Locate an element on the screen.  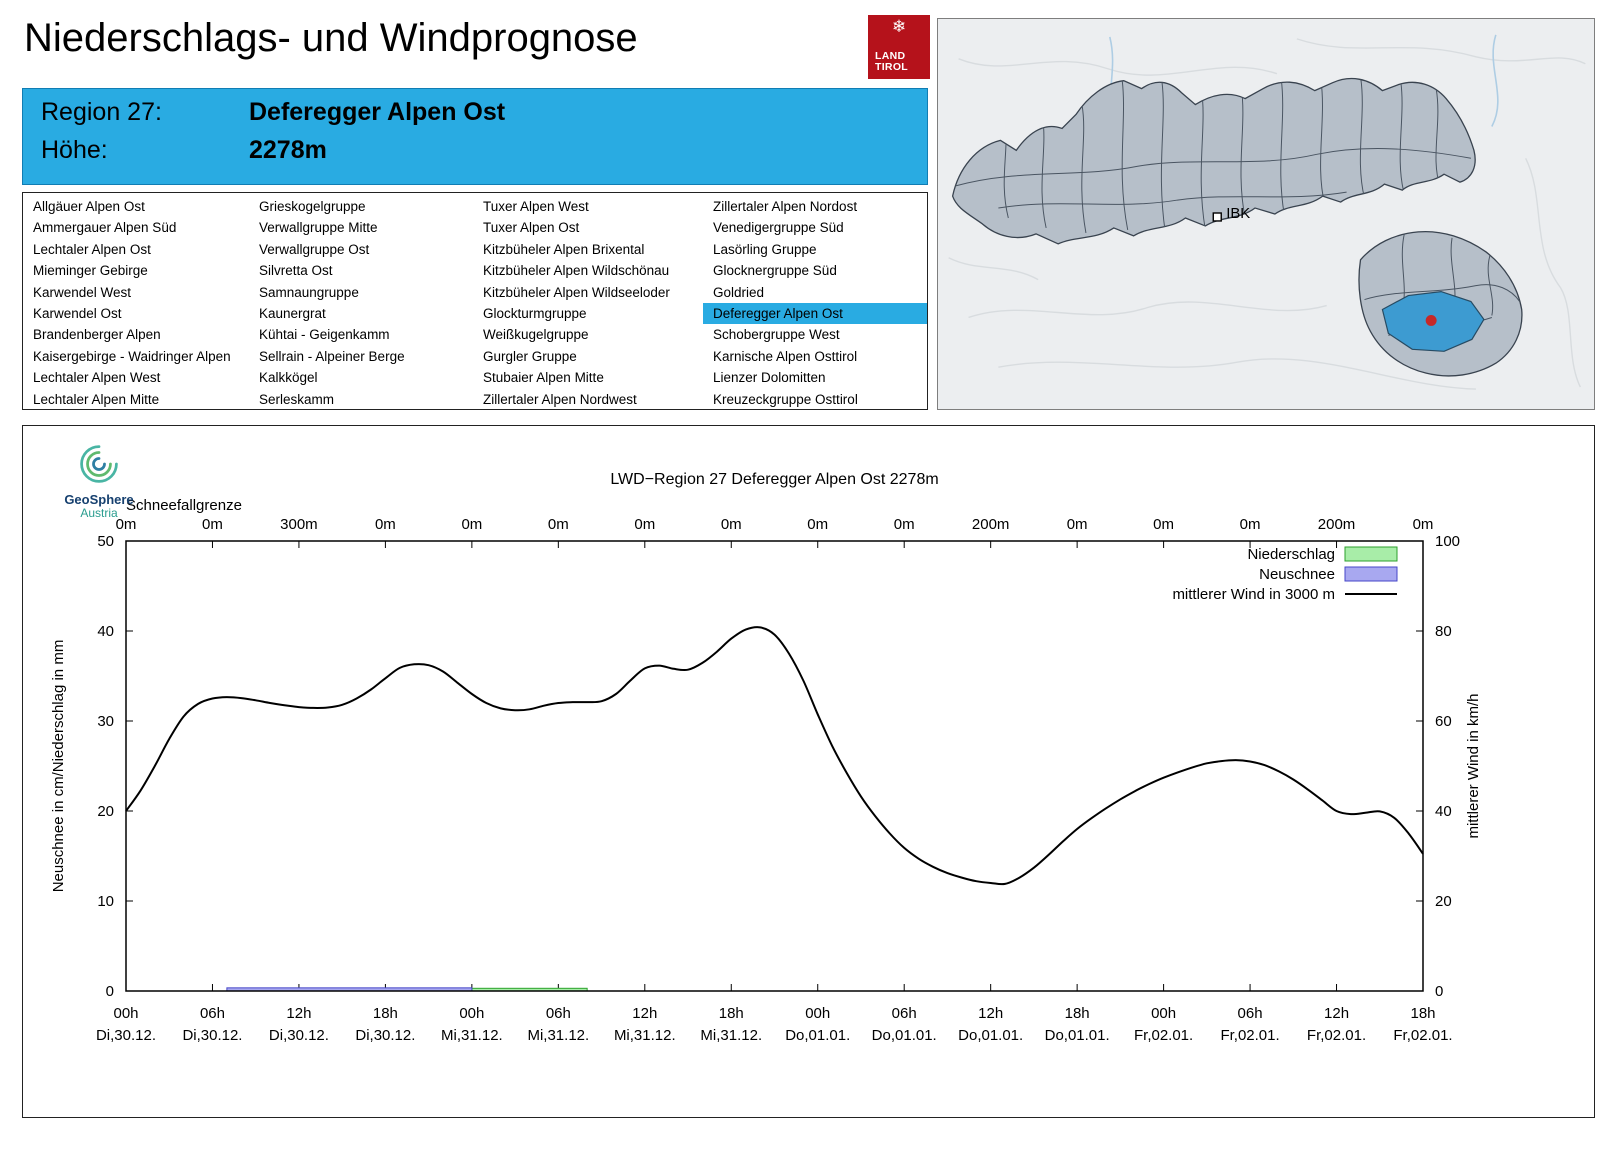
region-list-item: Goldried is located at coordinates (739, 292).